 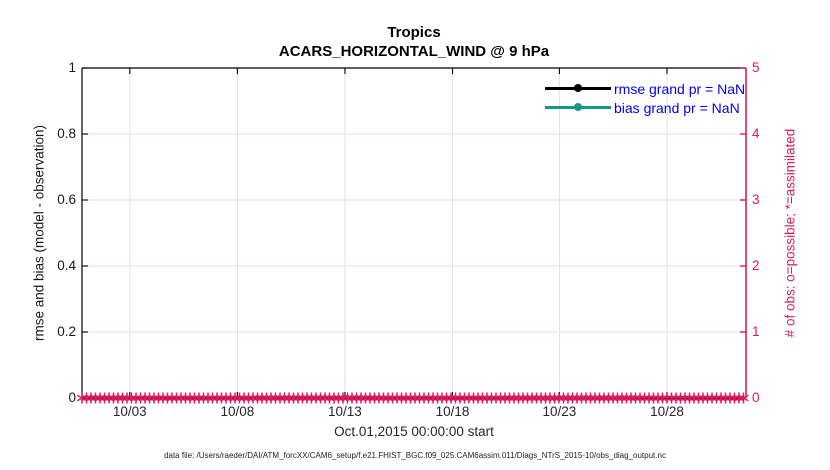 What do you see at coordinates (756, 397) in the screenshot?
I see `y-right-tick-label: 0` at bounding box center [756, 397].